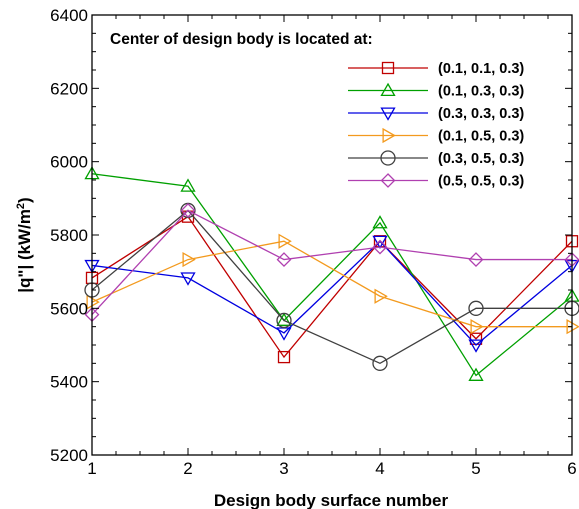  Describe the element at coordinates (69, 15) in the screenshot. I see `y-tick-label: 6400` at that location.